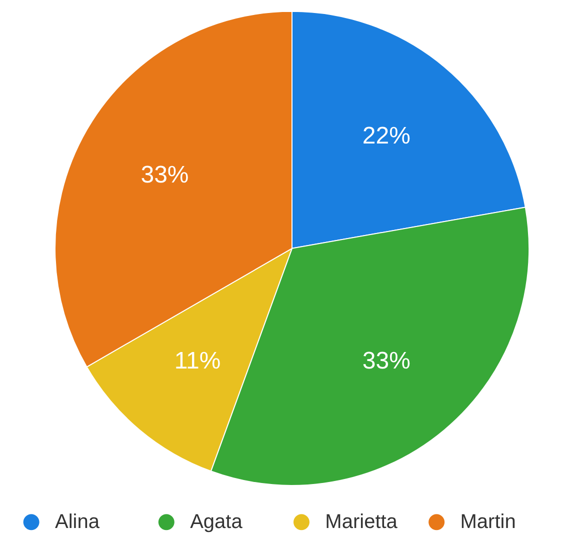 This screenshot has height=538, width=583. I want to click on legend-label: Marietta, so click(361, 522).